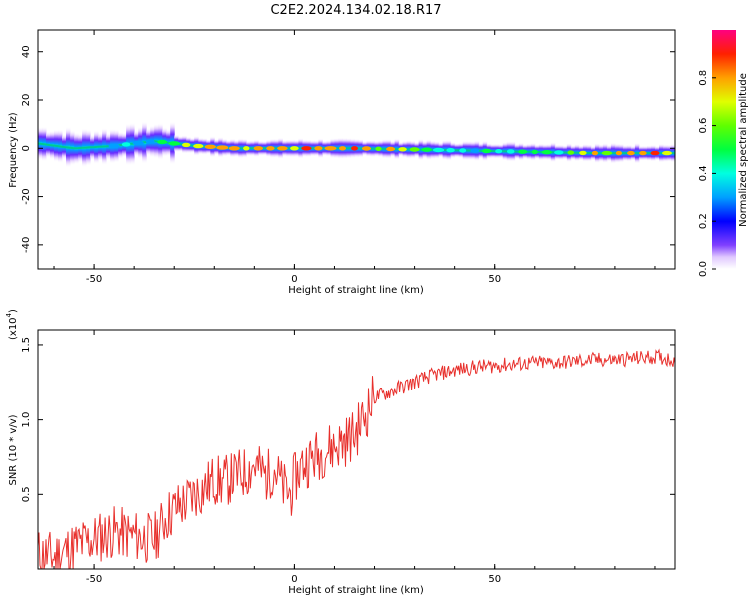  Describe the element at coordinates (703, 126) in the screenshot. I see `colorbar-tick-label: 0.6` at that location.